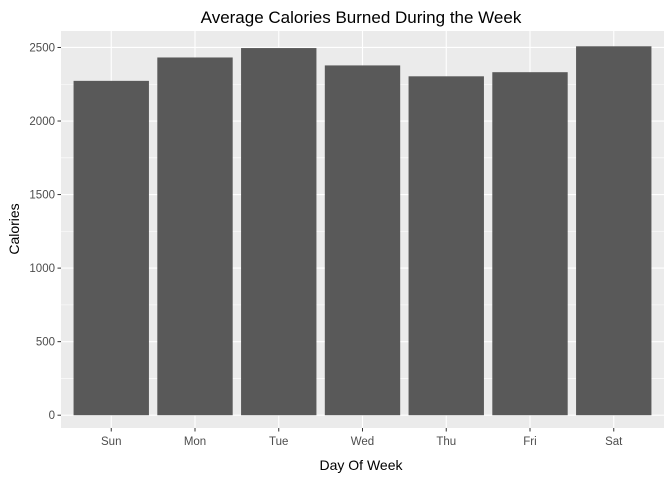 The height and width of the screenshot is (485, 672). I want to click on bar-wed, so click(362, 240).